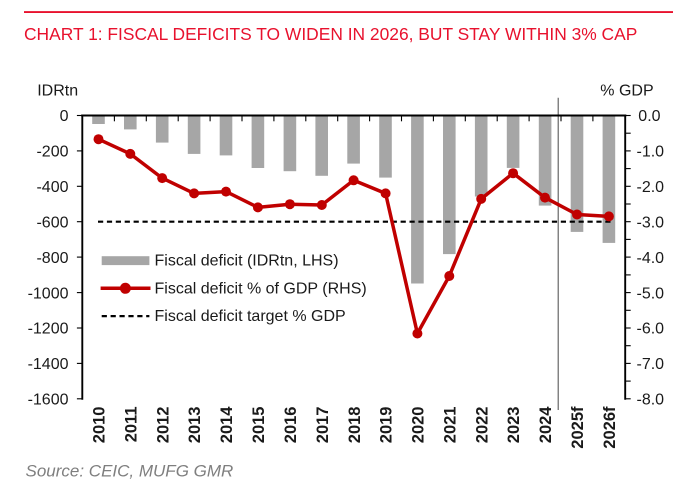  What do you see at coordinates (195, 425) in the screenshot?
I see `svg-text: 2013` at bounding box center [195, 425].